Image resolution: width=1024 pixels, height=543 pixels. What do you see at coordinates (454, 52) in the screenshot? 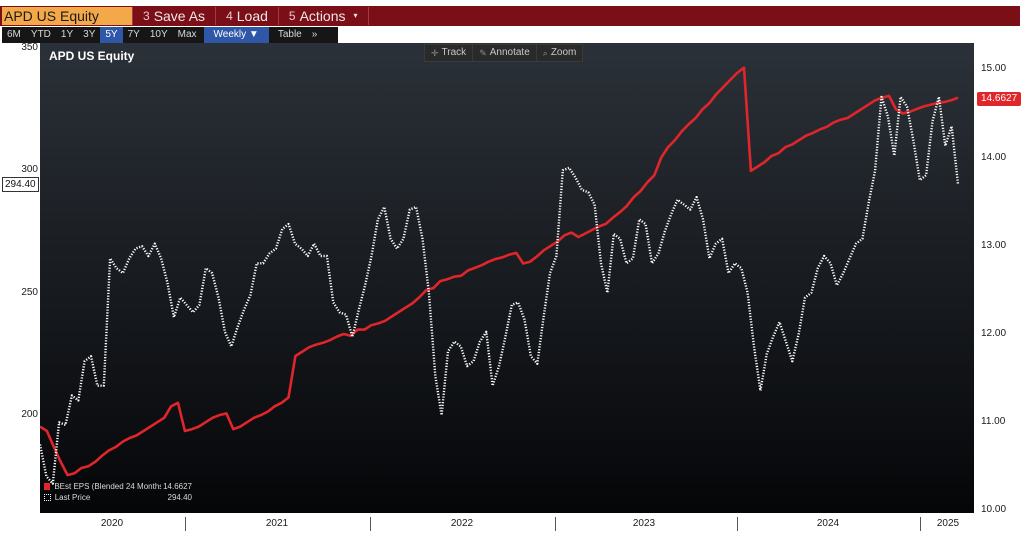
I see `tool-label: Track` at bounding box center [454, 52].